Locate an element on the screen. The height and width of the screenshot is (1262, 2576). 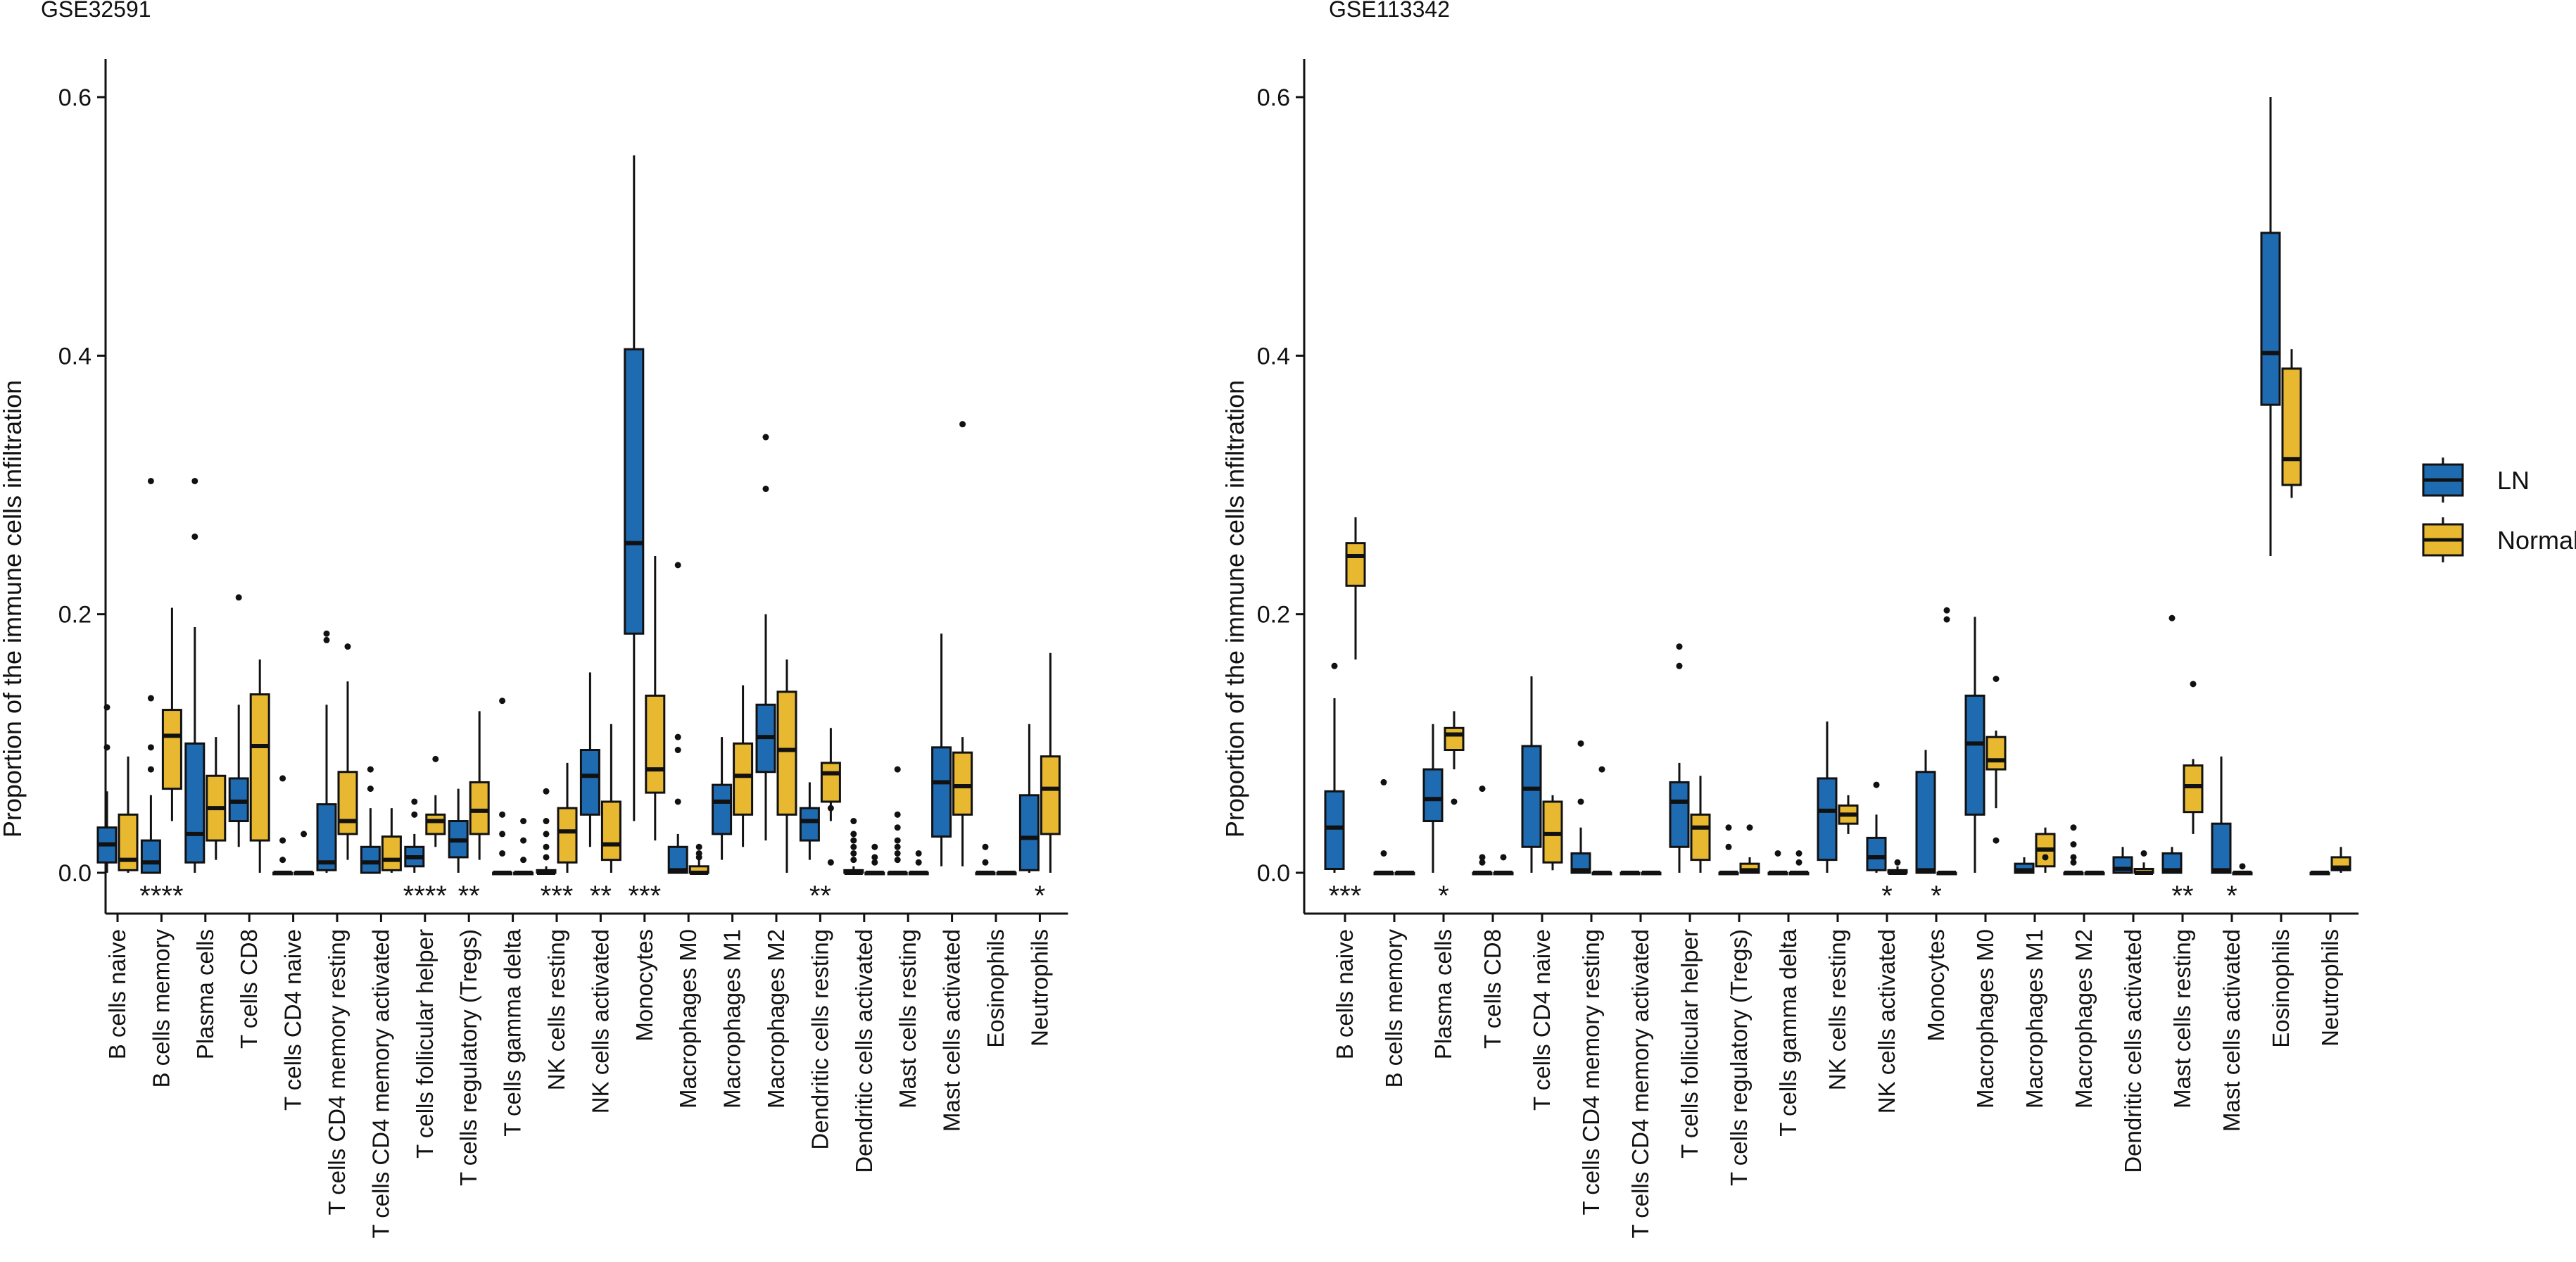
category-b-cells-memory: B cells memory is located at coordinates (1394, 933).